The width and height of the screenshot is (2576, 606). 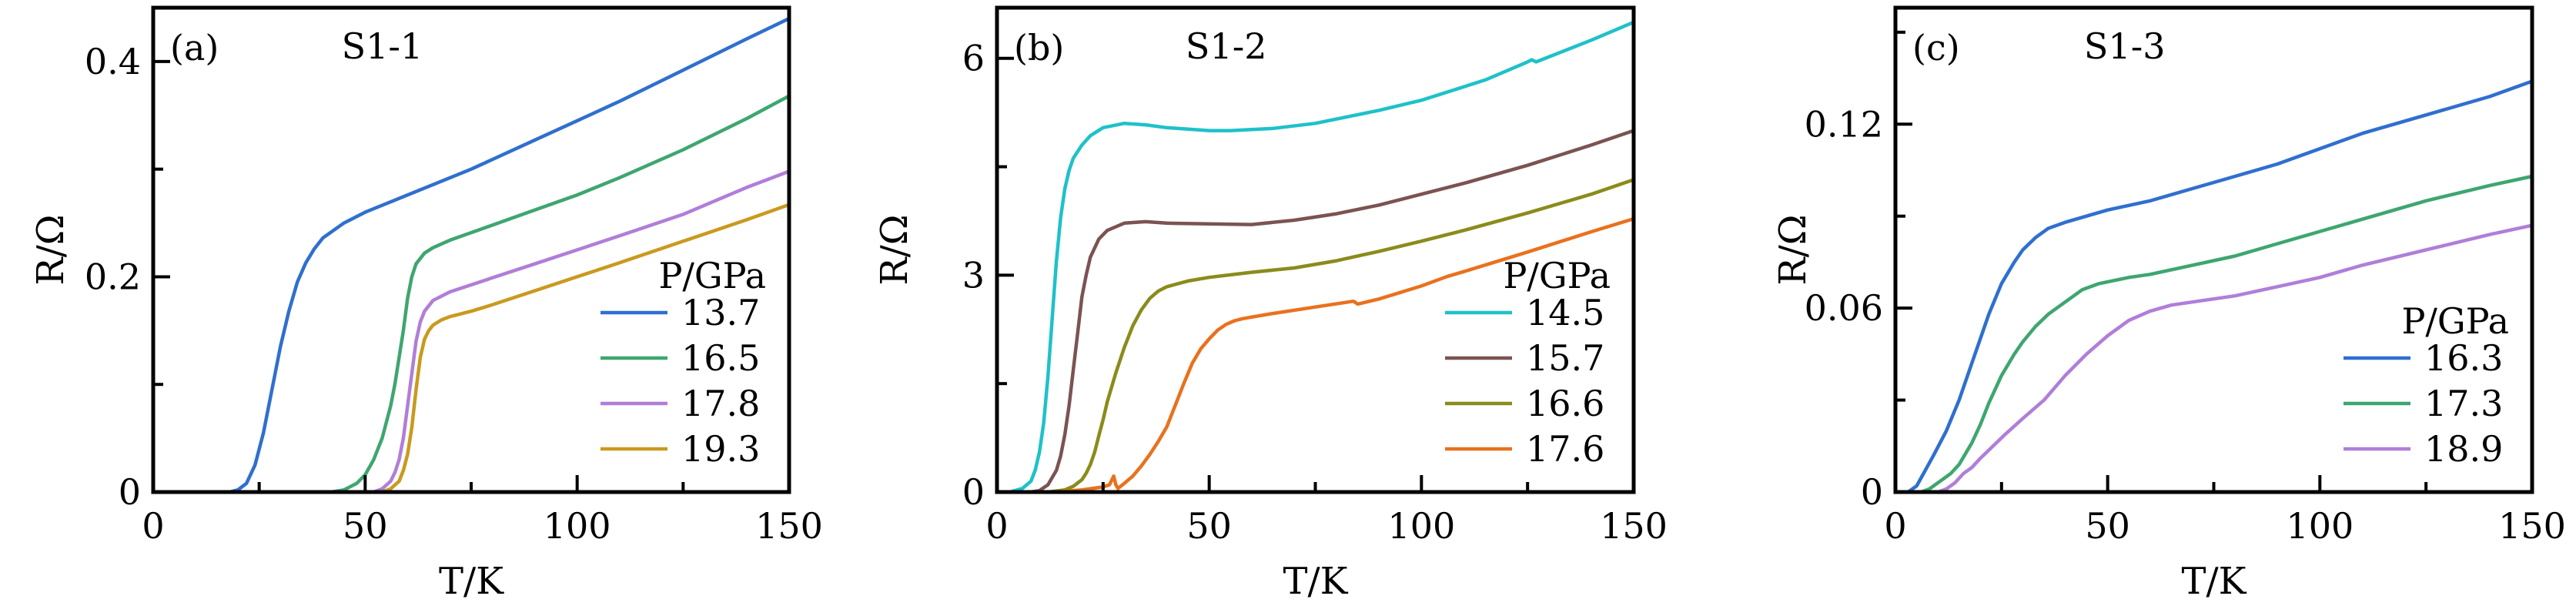 What do you see at coordinates (2464, 403) in the screenshot?
I see `legend-entry-label: 17.3` at bounding box center [2464, 403].